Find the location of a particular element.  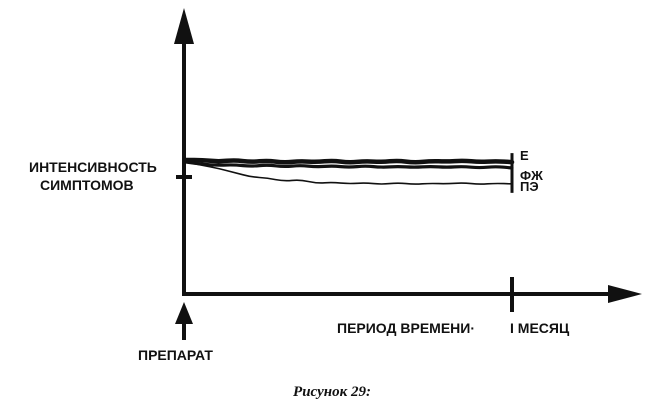

y-axis-label-line2: СИМПТОМОВ is located at coordinates (87, 185).